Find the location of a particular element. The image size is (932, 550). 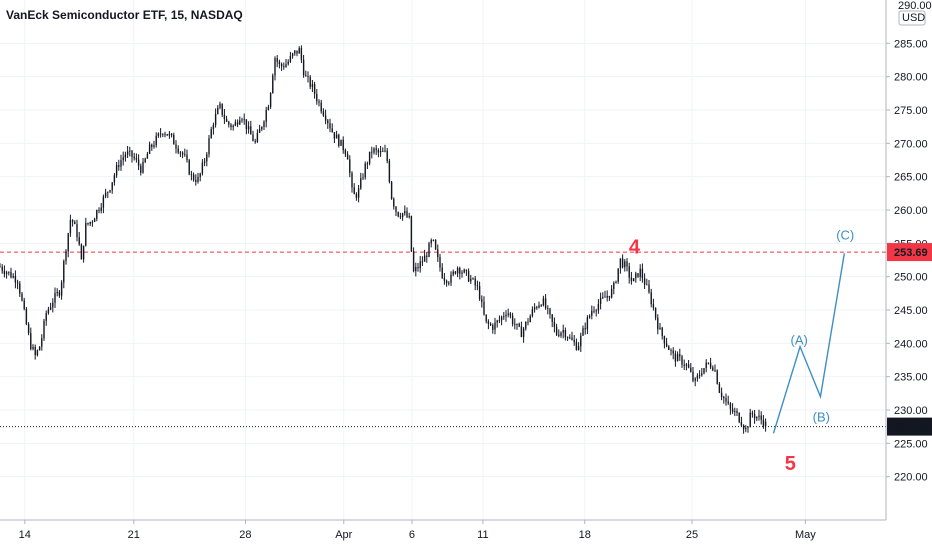

last-price-label: 227.51 is located at coordinates (911, 428).